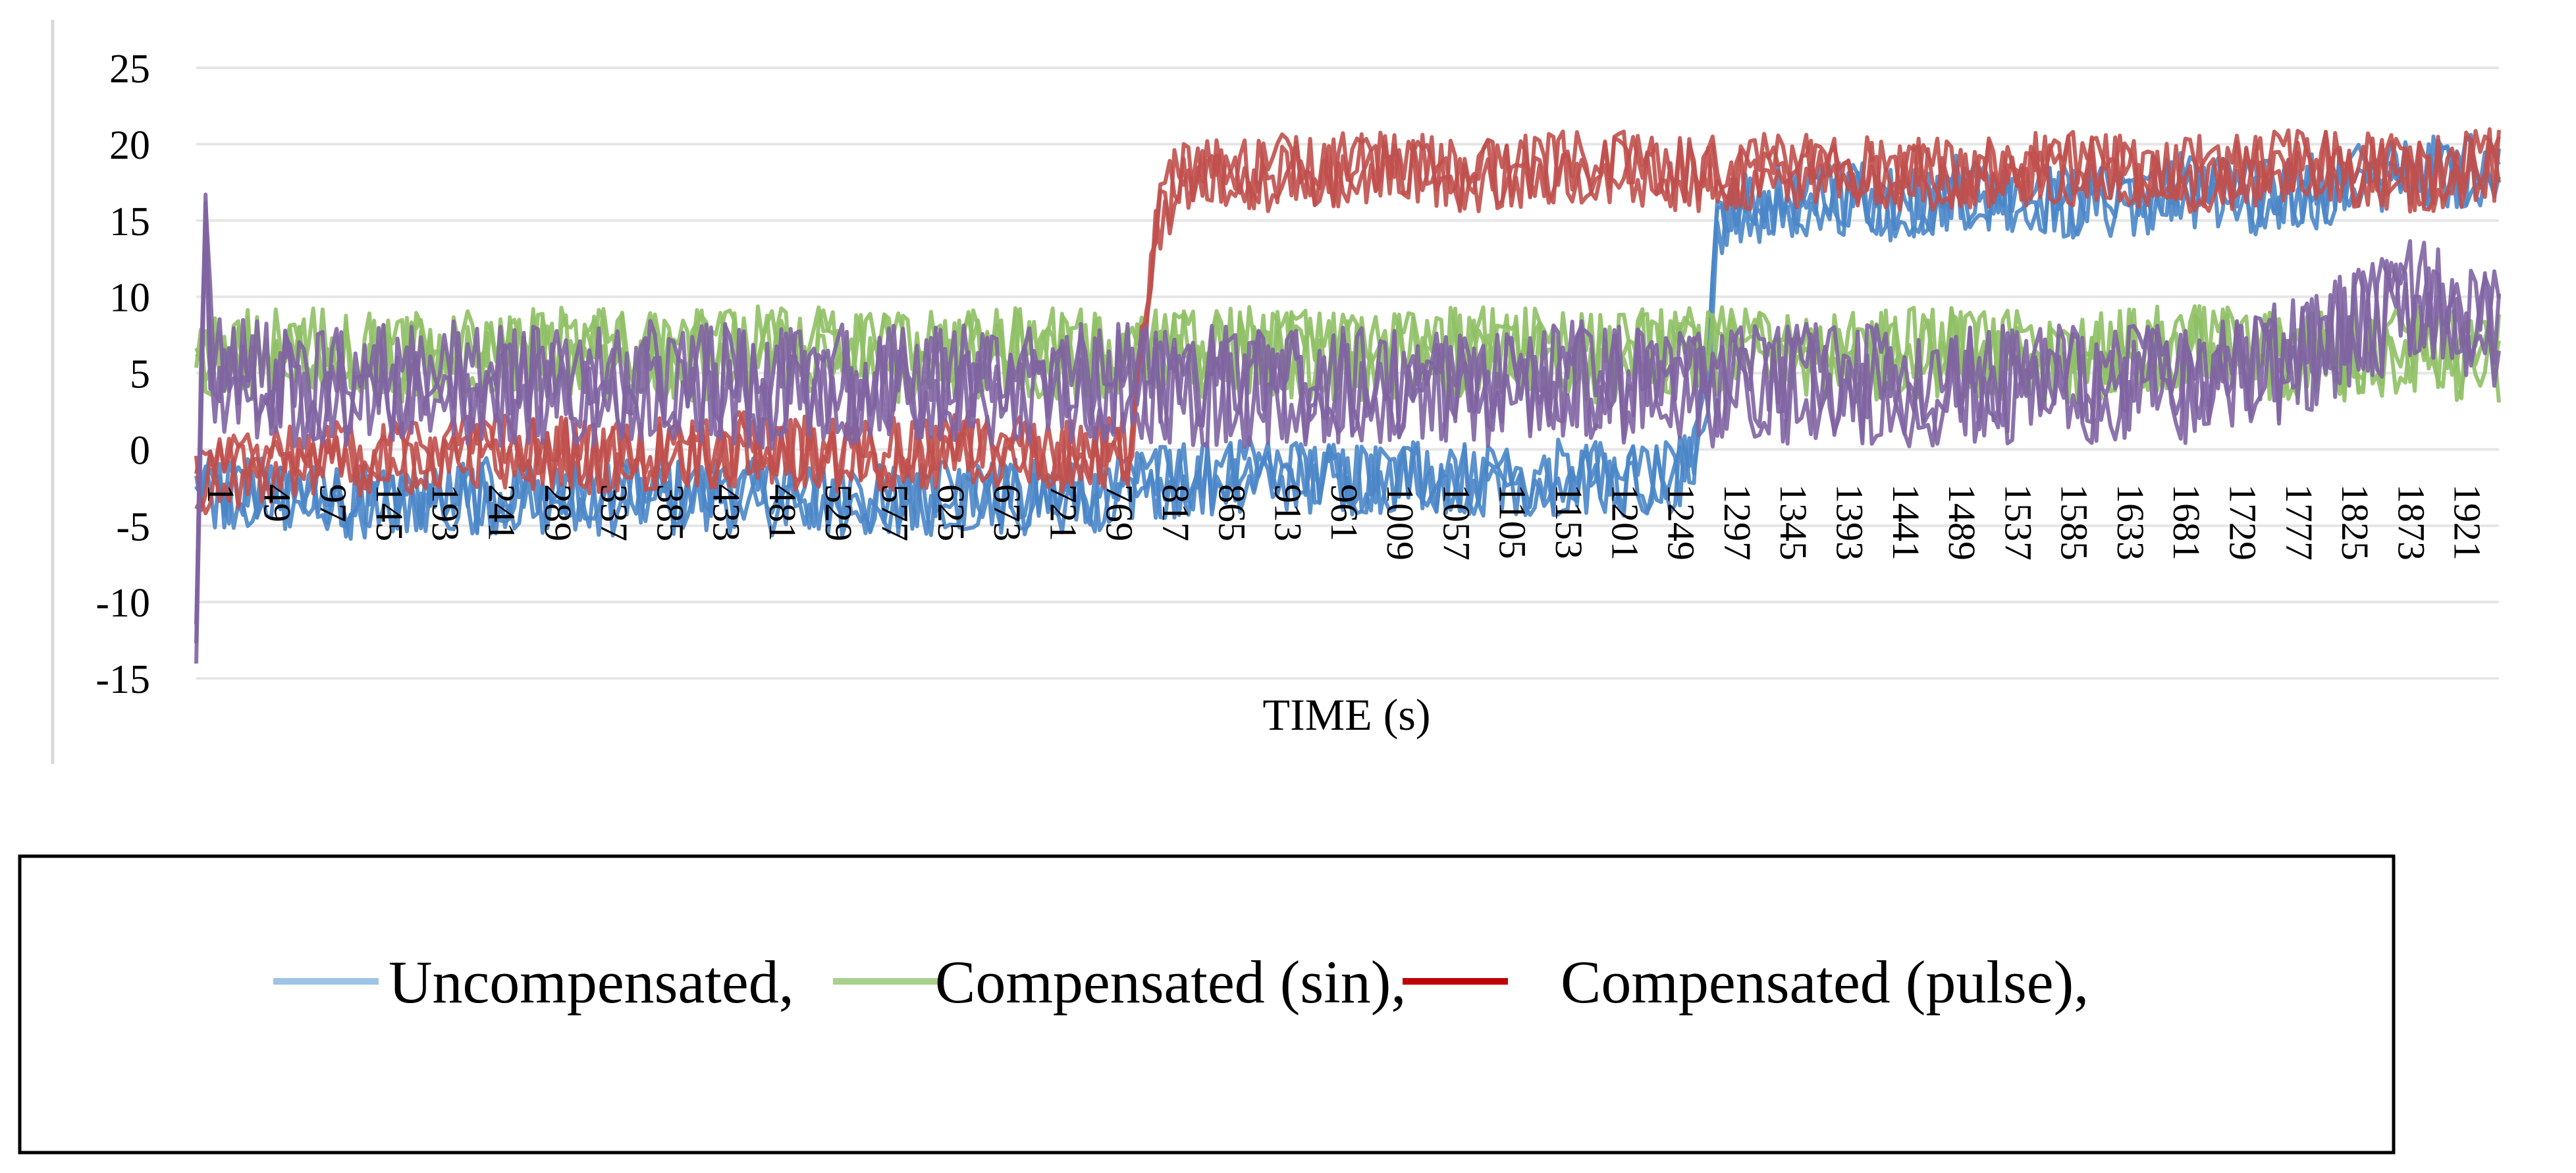  I want to click on x-tick-label: 529, so click(838, 512).